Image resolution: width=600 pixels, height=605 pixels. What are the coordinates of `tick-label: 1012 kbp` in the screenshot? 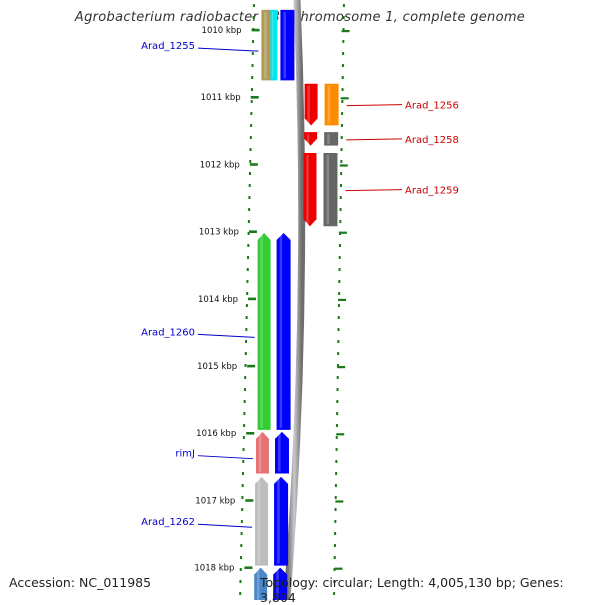 It's located at (220, 165).